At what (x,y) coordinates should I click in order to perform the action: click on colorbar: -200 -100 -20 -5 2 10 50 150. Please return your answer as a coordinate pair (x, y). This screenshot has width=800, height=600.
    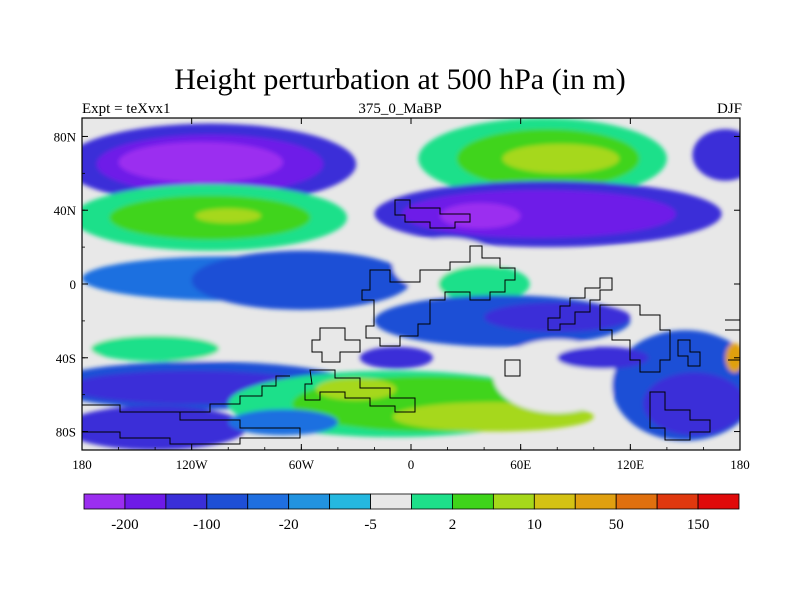
    Looking at the image, I should click on (411, 513).